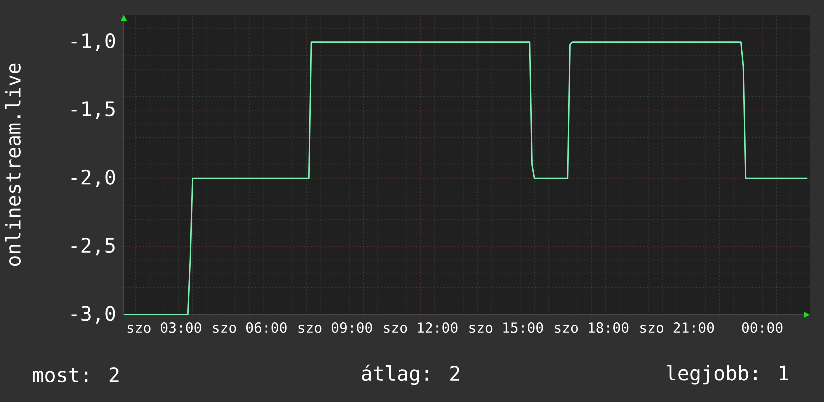 This screenshot has width=824, height=402. I want to click on x-tick-label: szo 06:00, so click(250, 328).